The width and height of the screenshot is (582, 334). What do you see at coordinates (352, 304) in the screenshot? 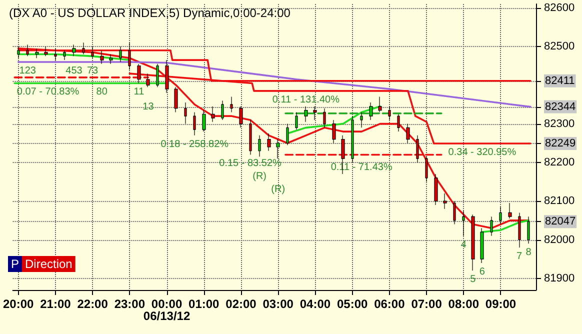
I see `x-tick-label: 05:00` at bounding box center [352, 304].